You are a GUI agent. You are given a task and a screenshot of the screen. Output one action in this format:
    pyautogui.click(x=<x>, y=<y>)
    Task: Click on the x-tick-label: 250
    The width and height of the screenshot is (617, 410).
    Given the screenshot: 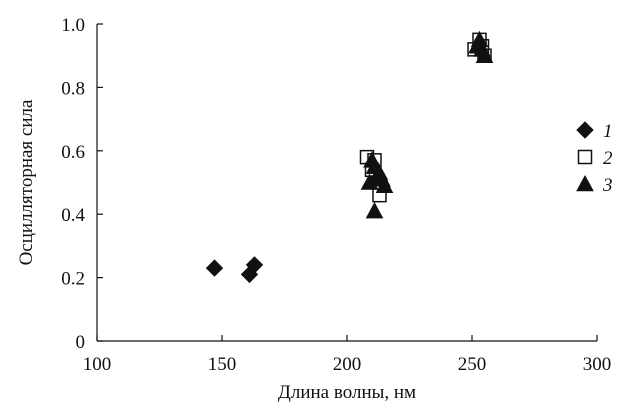 What is the action you would take?
    pyautogui.click(x=472, y=364)
    